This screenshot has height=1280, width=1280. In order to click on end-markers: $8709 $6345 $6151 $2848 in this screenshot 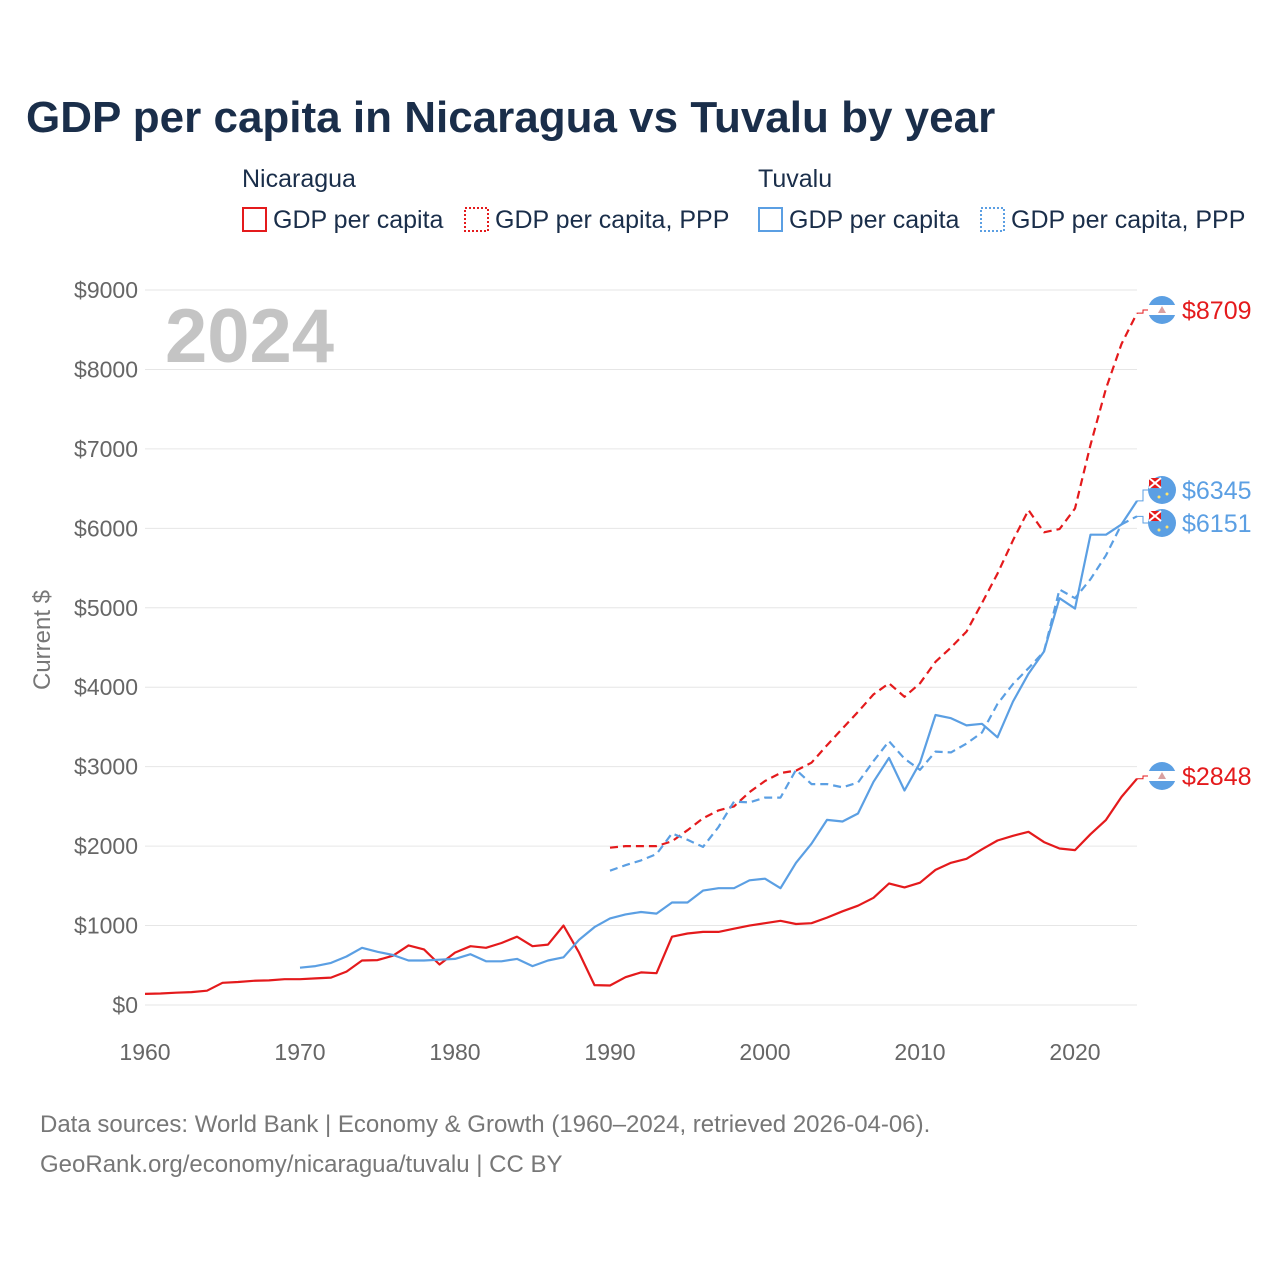, I will do `click(1194, 543)`.